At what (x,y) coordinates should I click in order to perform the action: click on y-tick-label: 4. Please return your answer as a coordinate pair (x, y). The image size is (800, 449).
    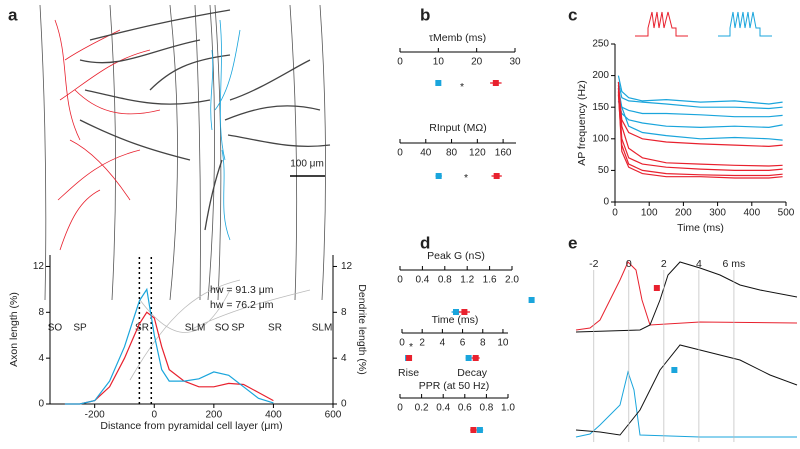
    Looking at the image, I should click on (41, 358).